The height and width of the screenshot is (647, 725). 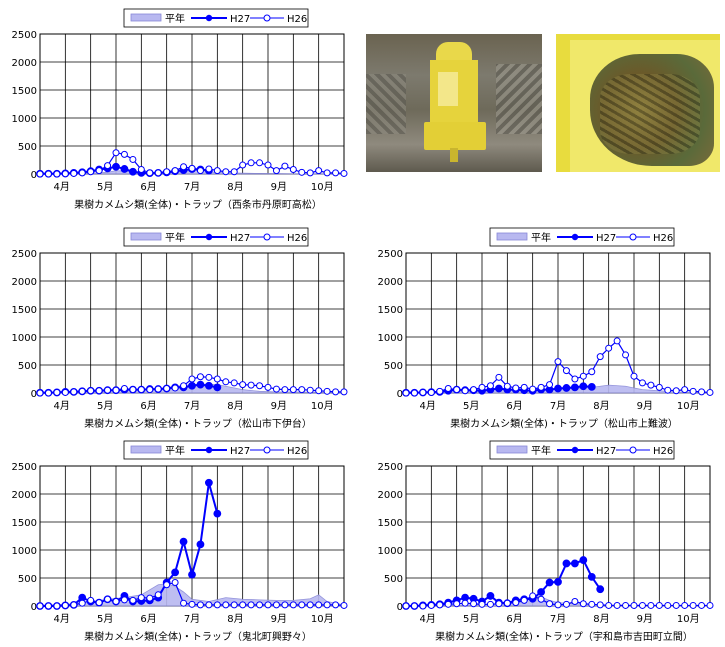 I want to click on yellow-trap-photo, so click(x=454, y=103).